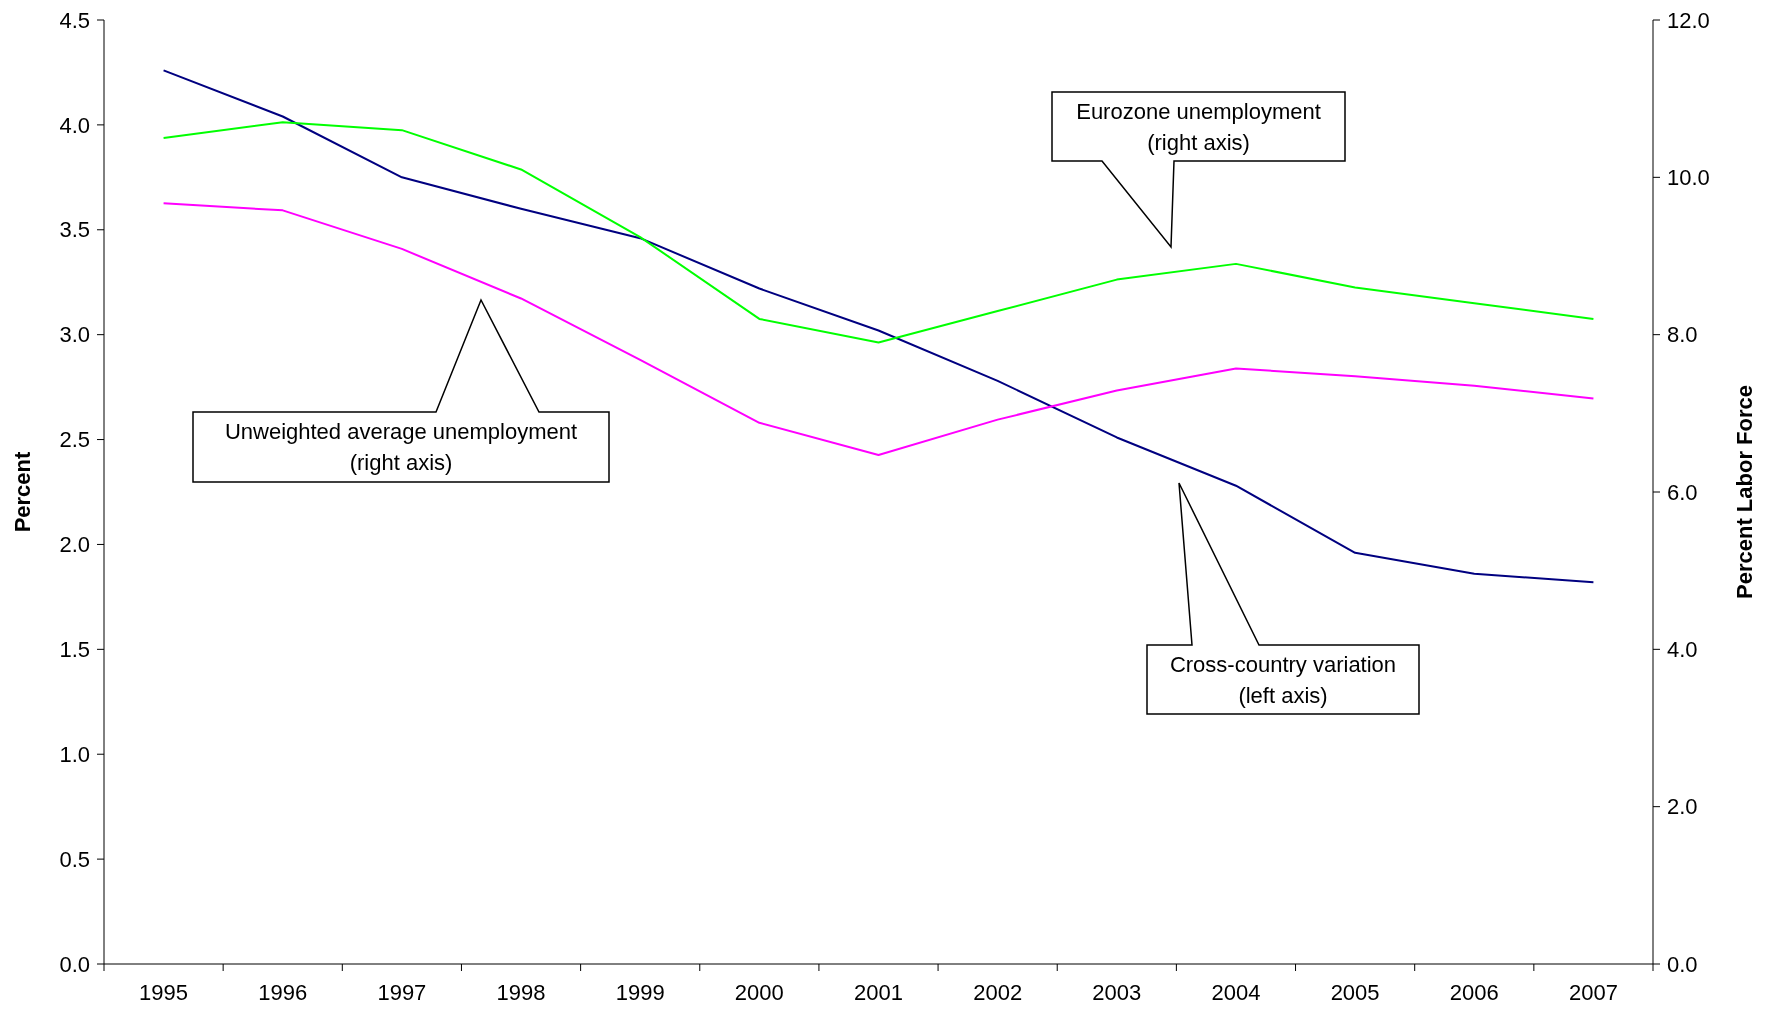 The image size is (1774, 1016). What do you see at coordinates (164, 992) in the screenshot?
I see `x-tick-label: 1995` at bounding box center [164, 992].